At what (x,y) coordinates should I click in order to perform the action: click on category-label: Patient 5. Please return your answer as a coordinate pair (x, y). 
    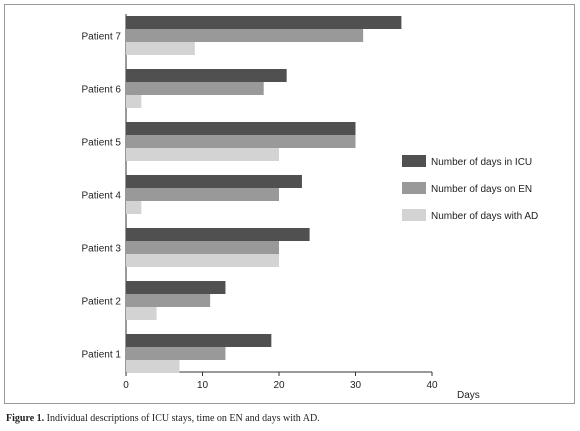
    Looking at the image, I should click on (102, 143).